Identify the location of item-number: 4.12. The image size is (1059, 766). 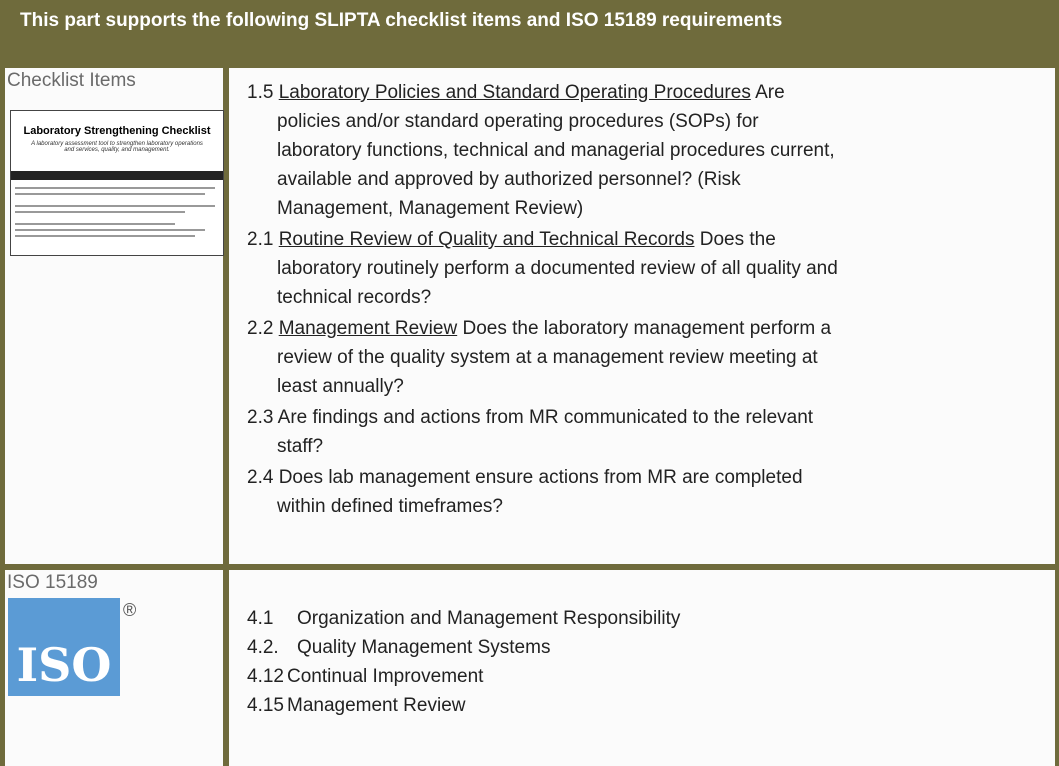
(265, 676).